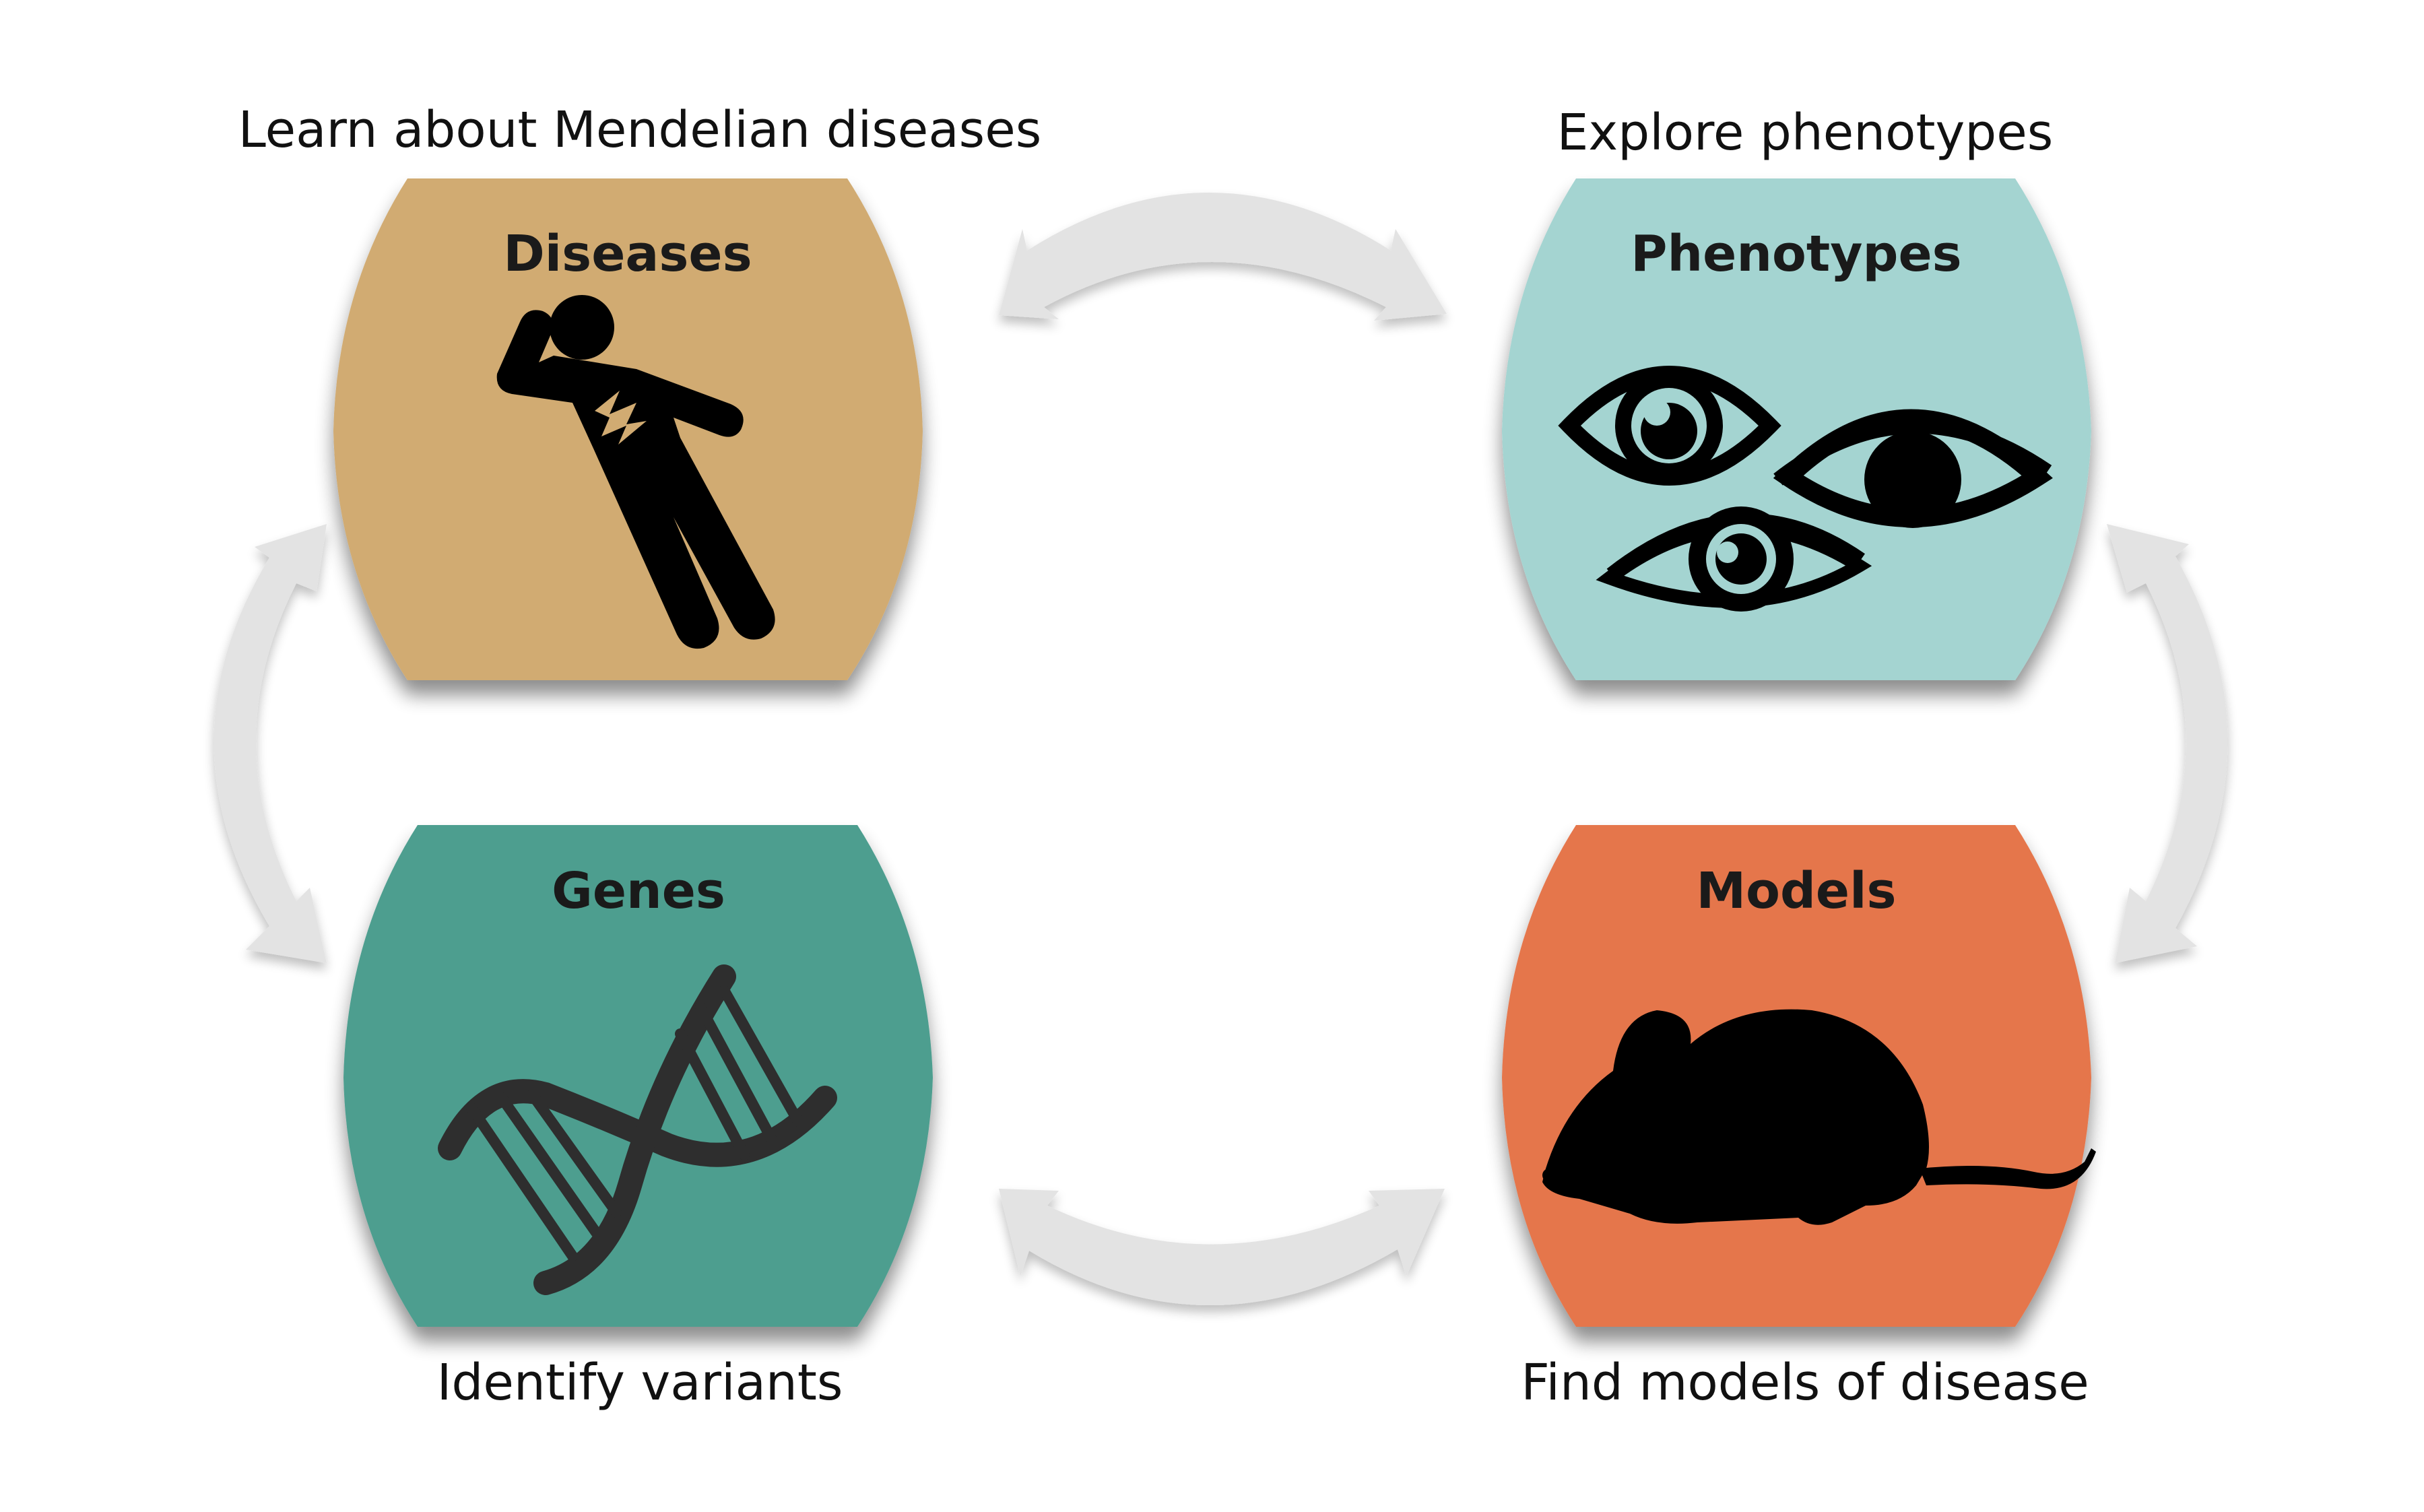  I want to click on models-caption: Find models of disease, so click(1805, 1383).